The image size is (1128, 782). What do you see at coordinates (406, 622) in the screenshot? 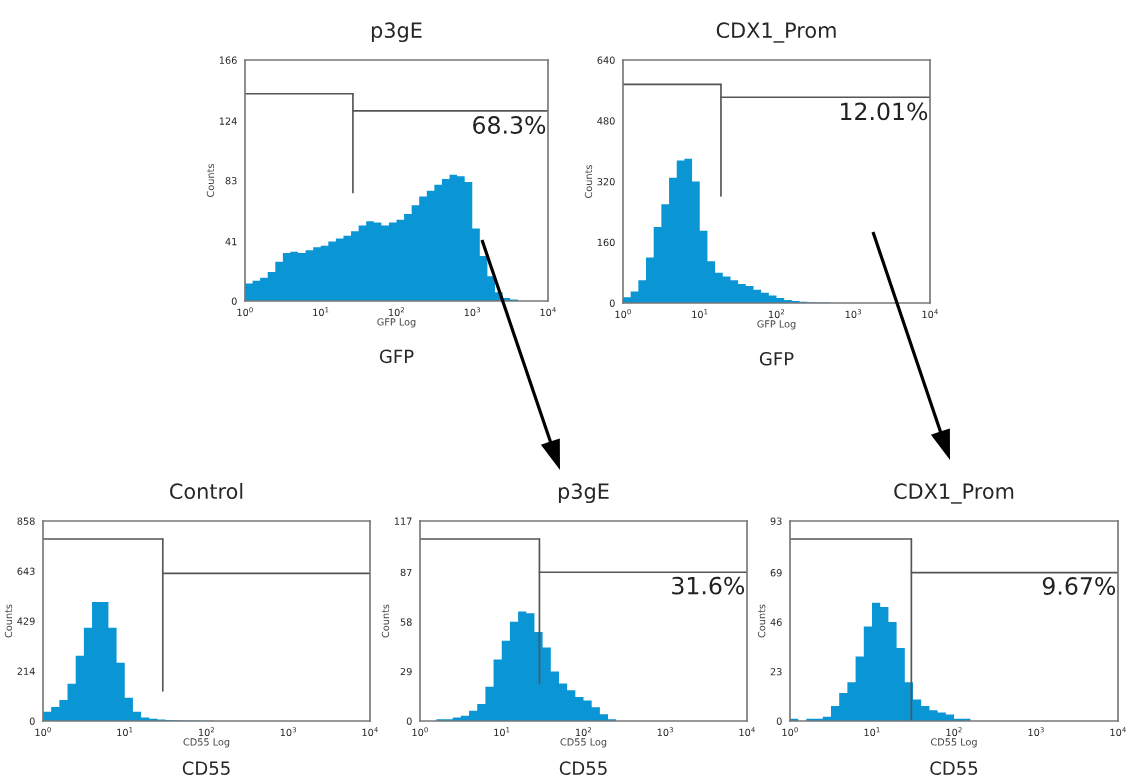
I see `y-tick-label: 58` at bounding box center [406, 622].